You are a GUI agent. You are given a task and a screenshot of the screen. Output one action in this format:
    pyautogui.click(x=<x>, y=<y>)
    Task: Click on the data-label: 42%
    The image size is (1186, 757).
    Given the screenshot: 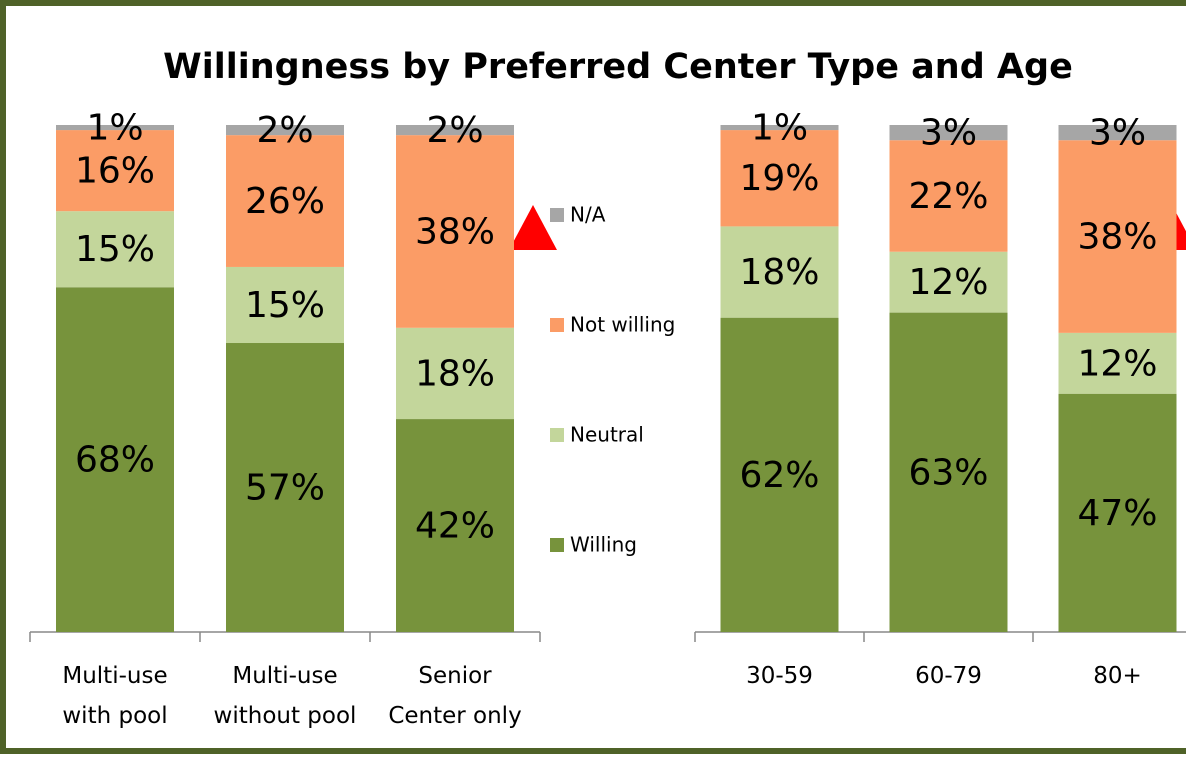 What is the action you would take?
    pyautogui.click(x=455, y=526)
    